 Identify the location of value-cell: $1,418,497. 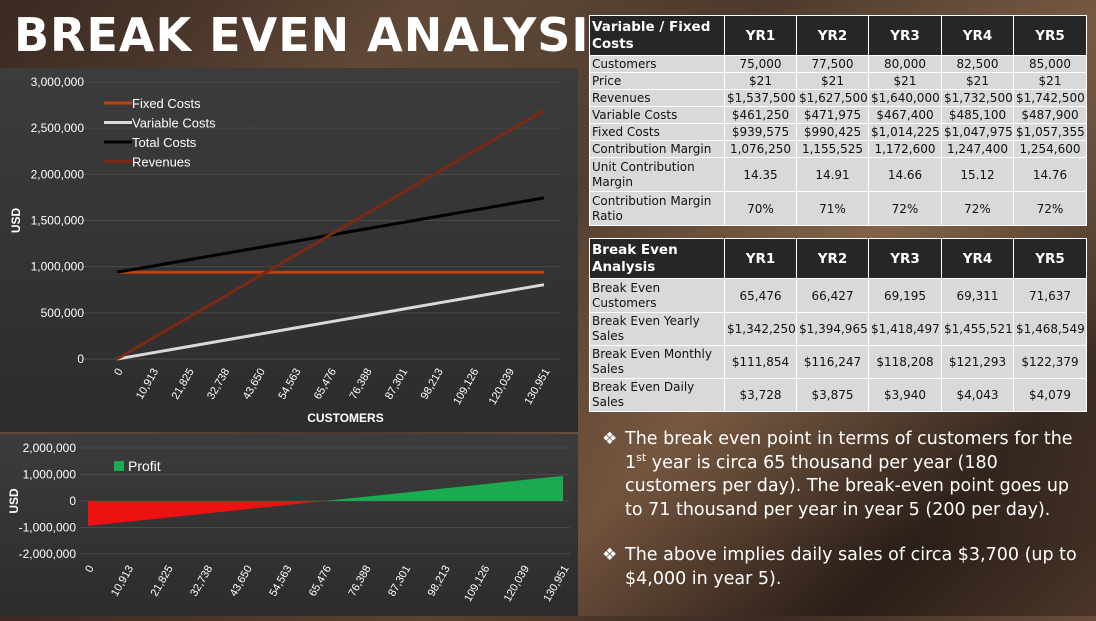
(905, 329).